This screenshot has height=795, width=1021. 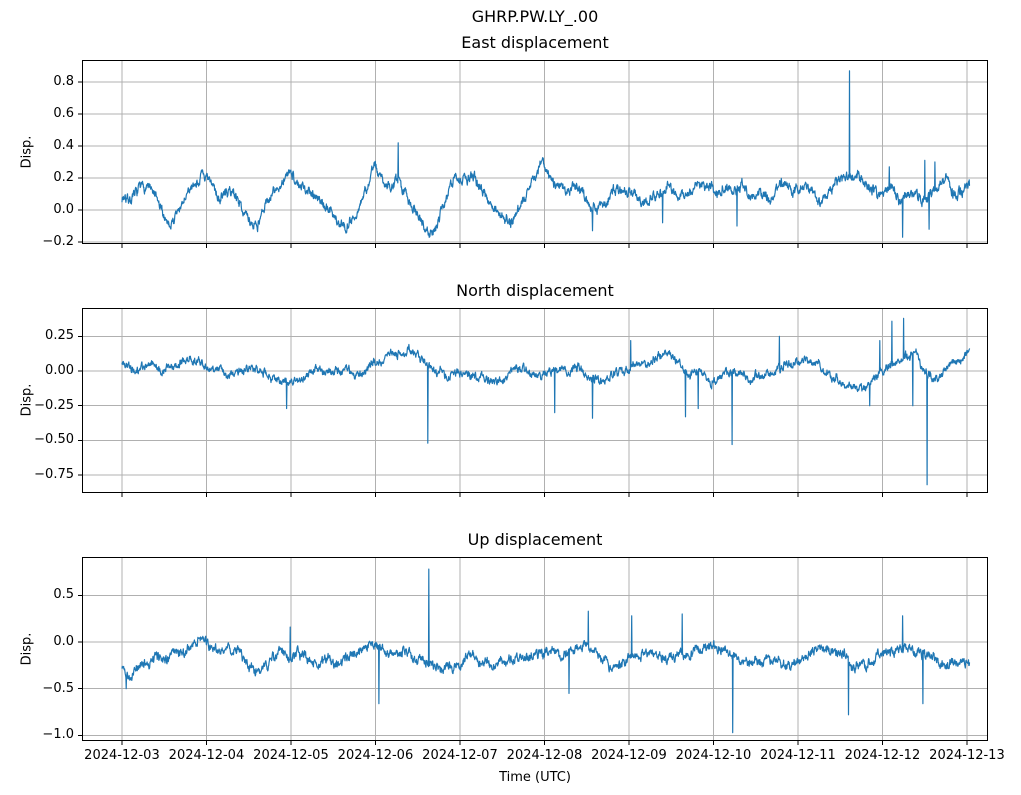 I want to click on y-tick-label: 0.6, so click(x=63, y=113).